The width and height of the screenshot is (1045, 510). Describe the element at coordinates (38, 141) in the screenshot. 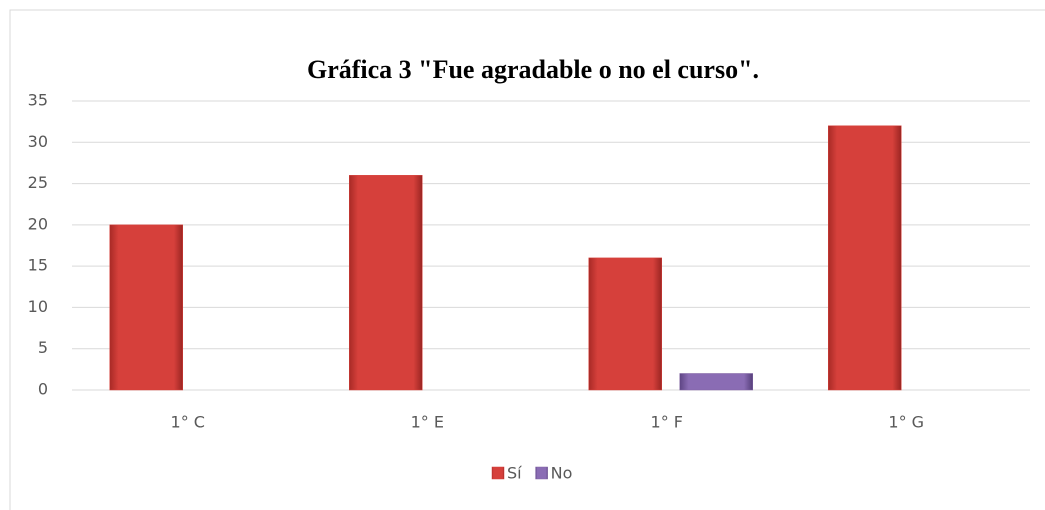

I see `y-tick-label: 30` at that location.